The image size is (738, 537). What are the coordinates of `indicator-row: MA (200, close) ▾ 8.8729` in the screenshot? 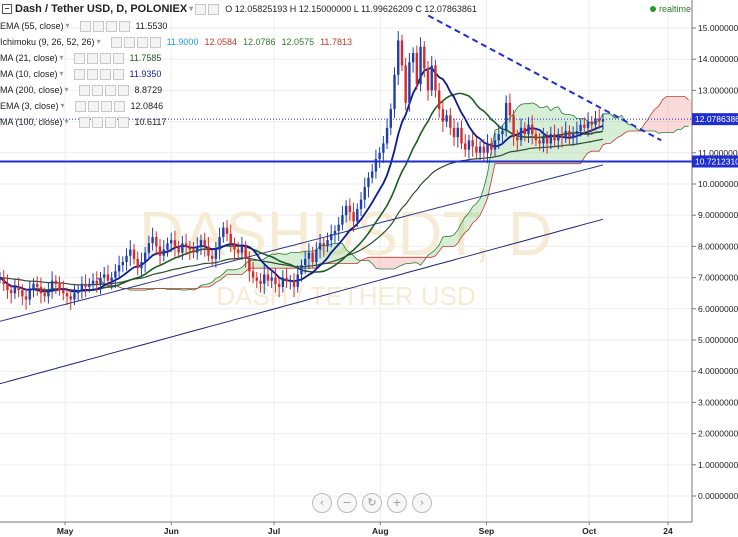 It's located at (238, 90).